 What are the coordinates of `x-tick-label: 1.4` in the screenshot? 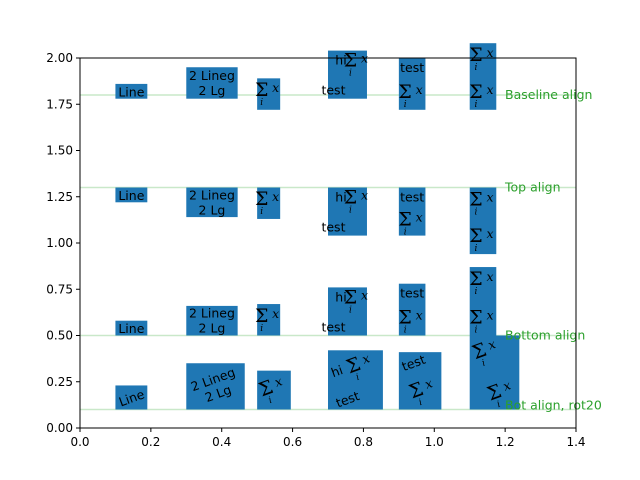 It's located at (575, 442).